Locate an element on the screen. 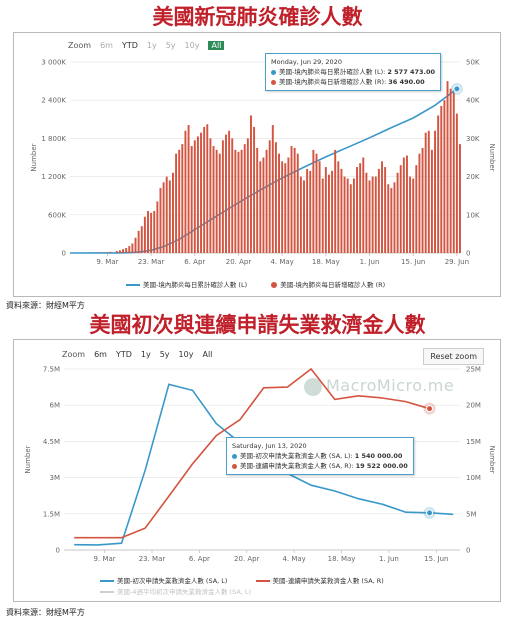 This screenshot has width=515, height=621. y-tick-label-left: 2 400K is located at coordinates (53, 101).